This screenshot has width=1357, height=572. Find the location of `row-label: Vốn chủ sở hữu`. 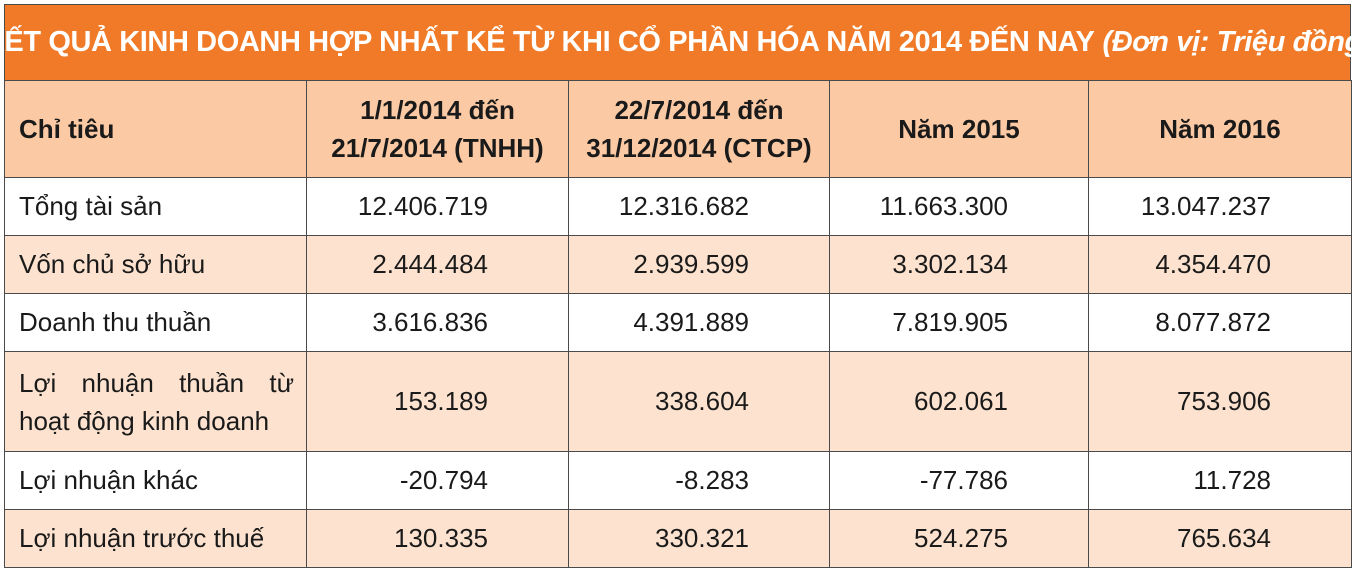

row-label: Vốn chủ sở hữu is located at coordinates (155, 264).